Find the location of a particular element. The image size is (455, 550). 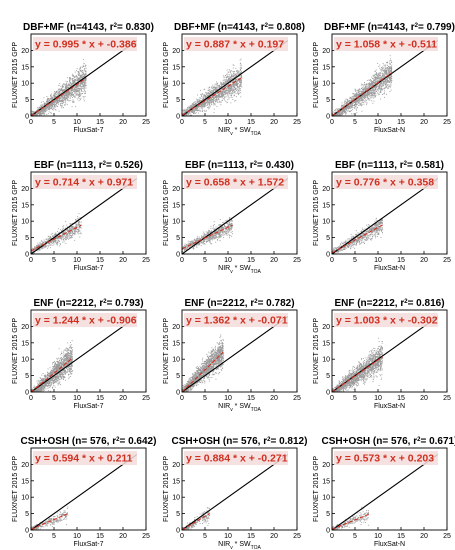

x-axis-label: FluxSat-7 is located at coordinates (89, 130).